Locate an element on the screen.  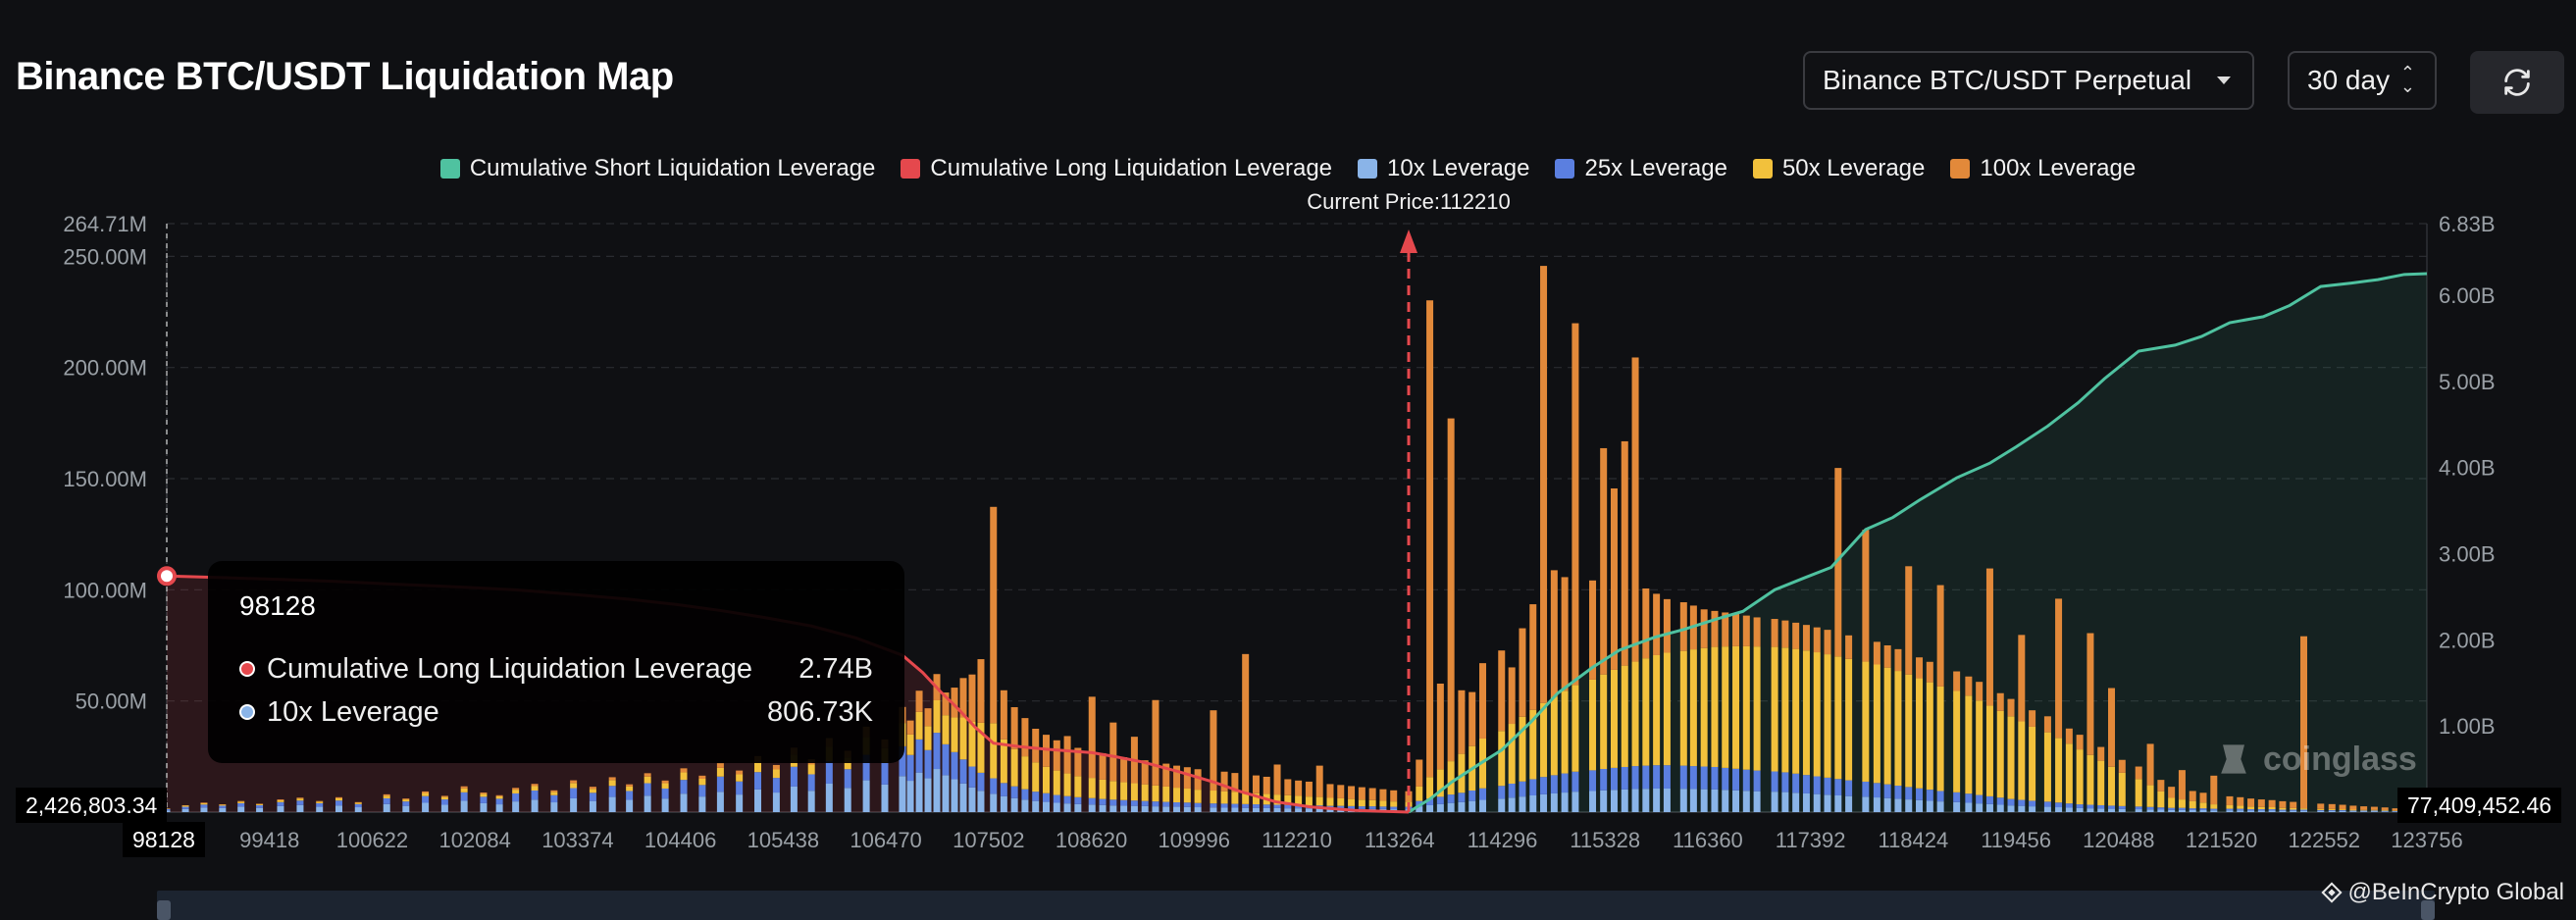
zoom-handle-left is located at coordinates (164, 910).